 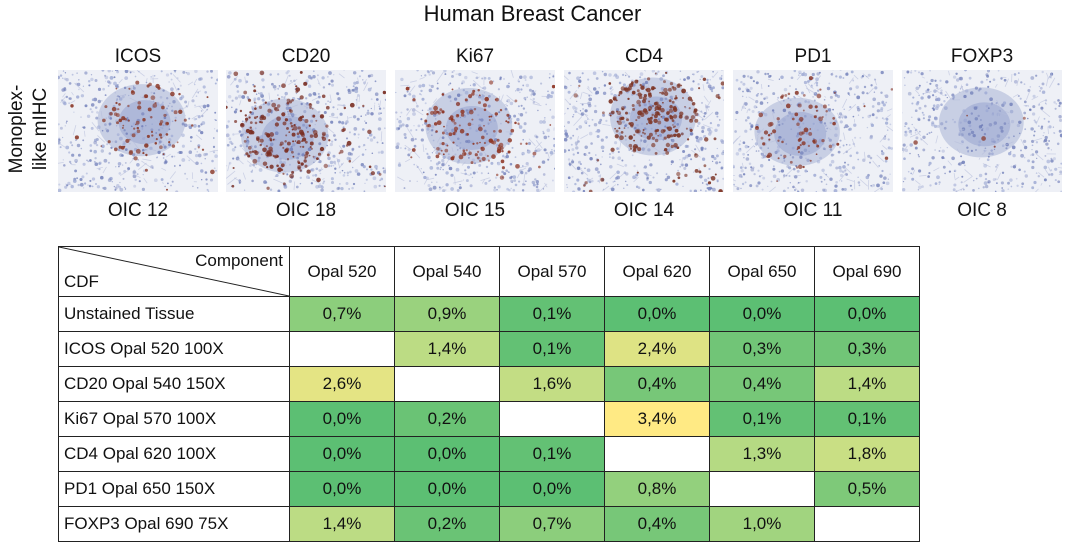 What do you see at coordinates (40, 129) in the screenshot?
I see `svg-text: like mIHC` at bounding box center [40, 129].